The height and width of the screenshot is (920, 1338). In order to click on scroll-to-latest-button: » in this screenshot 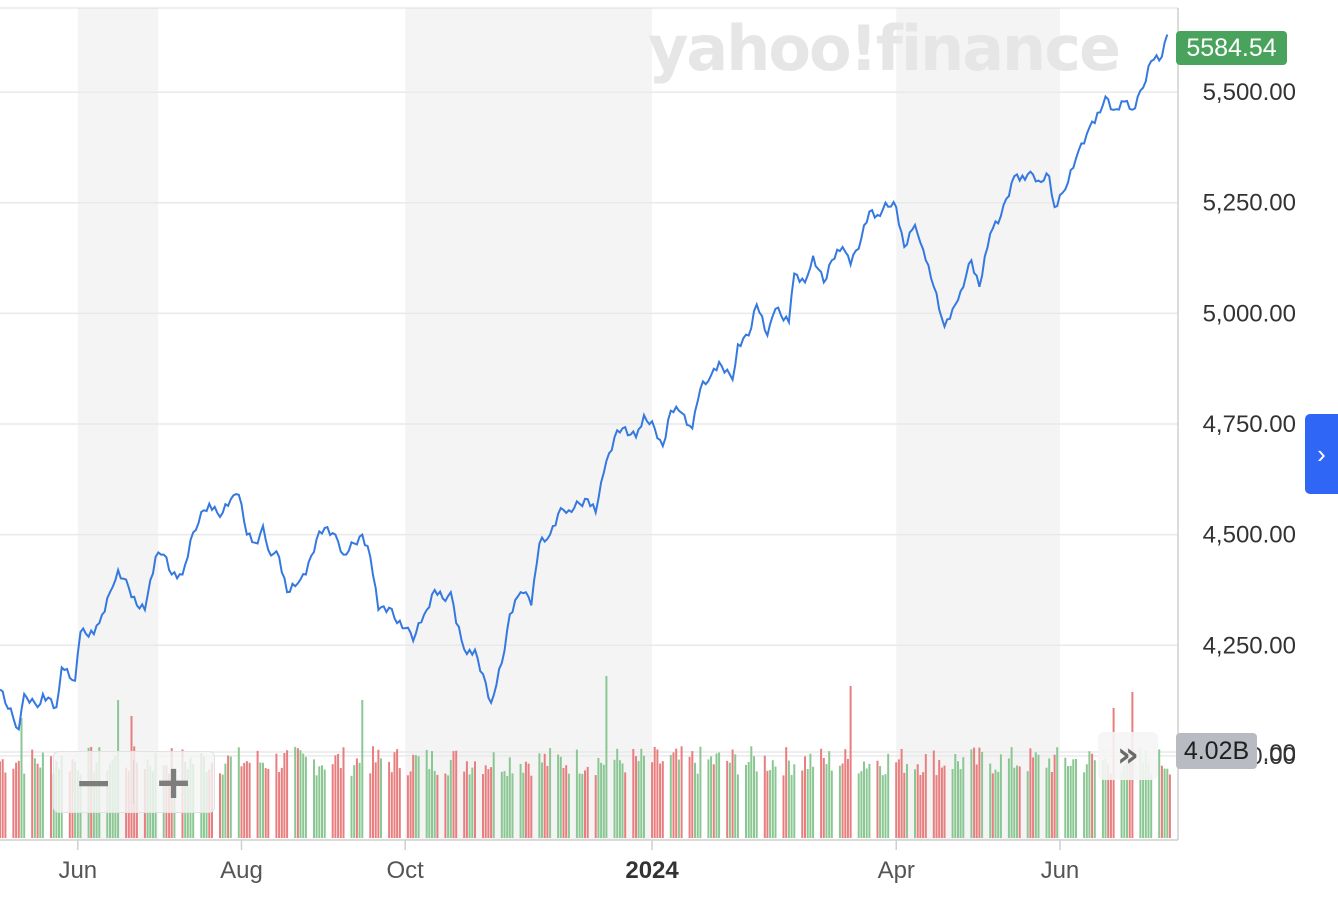, I will do `click(1128, 756)`.